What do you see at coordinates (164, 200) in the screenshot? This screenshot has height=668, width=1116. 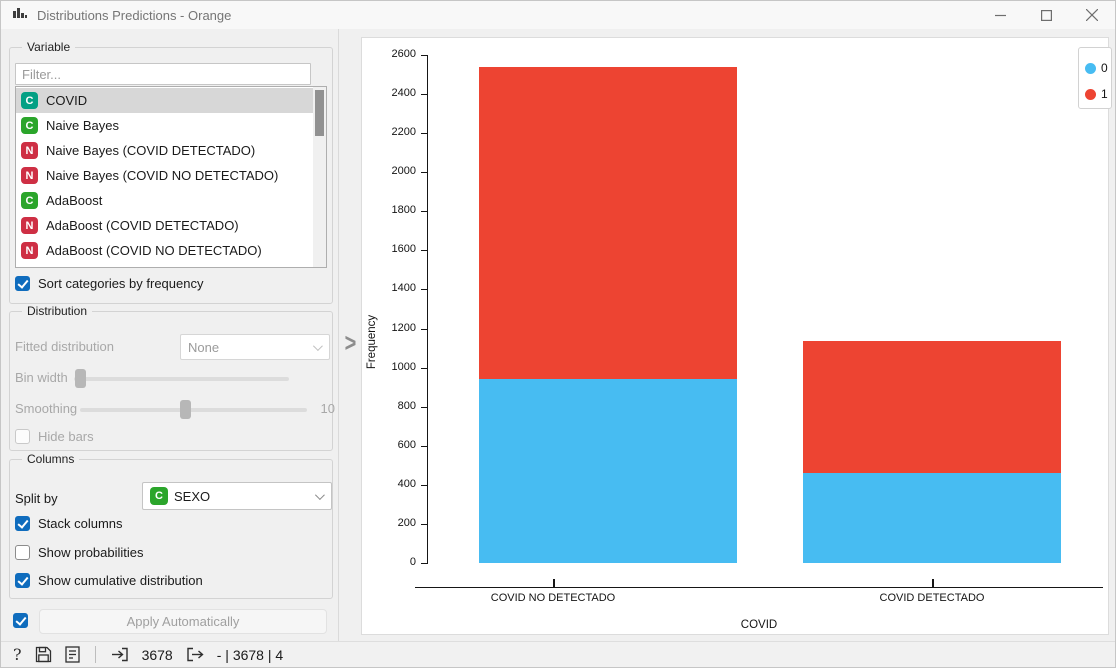 I see `list-item: C AdaBoost` at bounding box center [164, 200].